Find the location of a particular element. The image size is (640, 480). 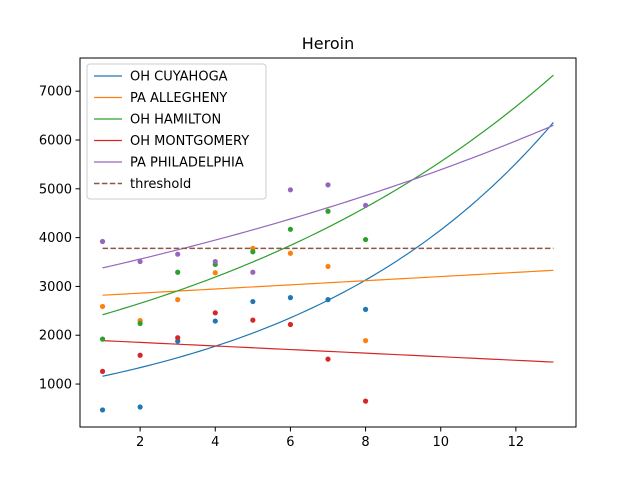

legend-label-1: PA ALLEGHENY is located at coordinates (178, 98).